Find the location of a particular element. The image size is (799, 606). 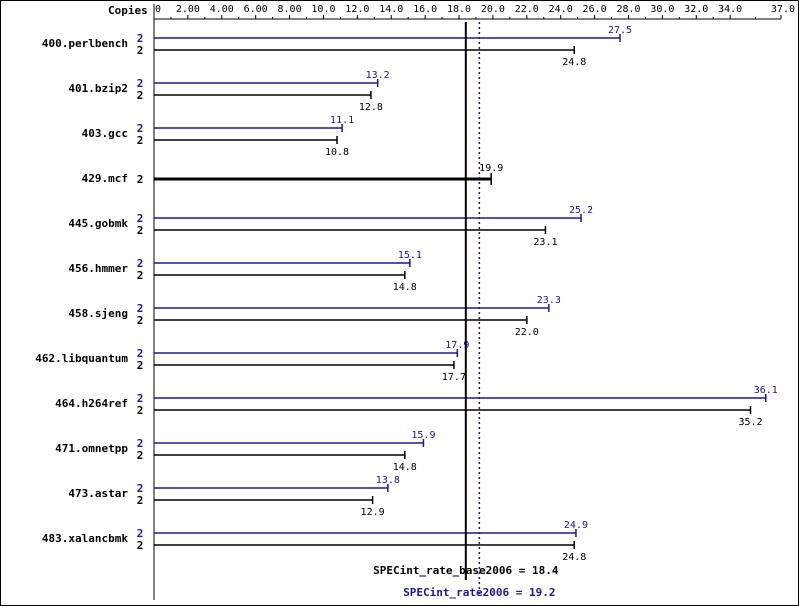

axis-tick-label: 18.0 is located at coordinates (459, 9).